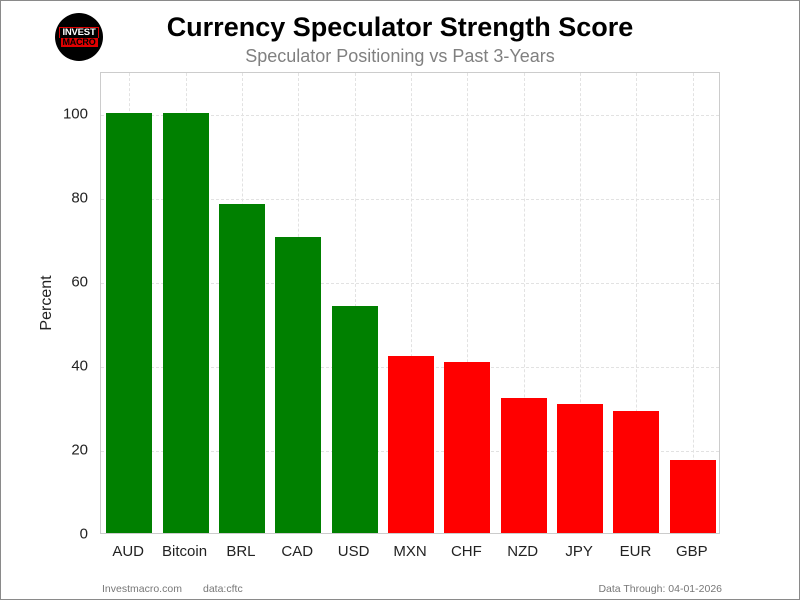 The width and height of the screenshot is (800, 600). What do you see at coordinates (79, 32) in the screenshot?
I see `logo-text-invest: INVEST` at bounding box center [79, 32].